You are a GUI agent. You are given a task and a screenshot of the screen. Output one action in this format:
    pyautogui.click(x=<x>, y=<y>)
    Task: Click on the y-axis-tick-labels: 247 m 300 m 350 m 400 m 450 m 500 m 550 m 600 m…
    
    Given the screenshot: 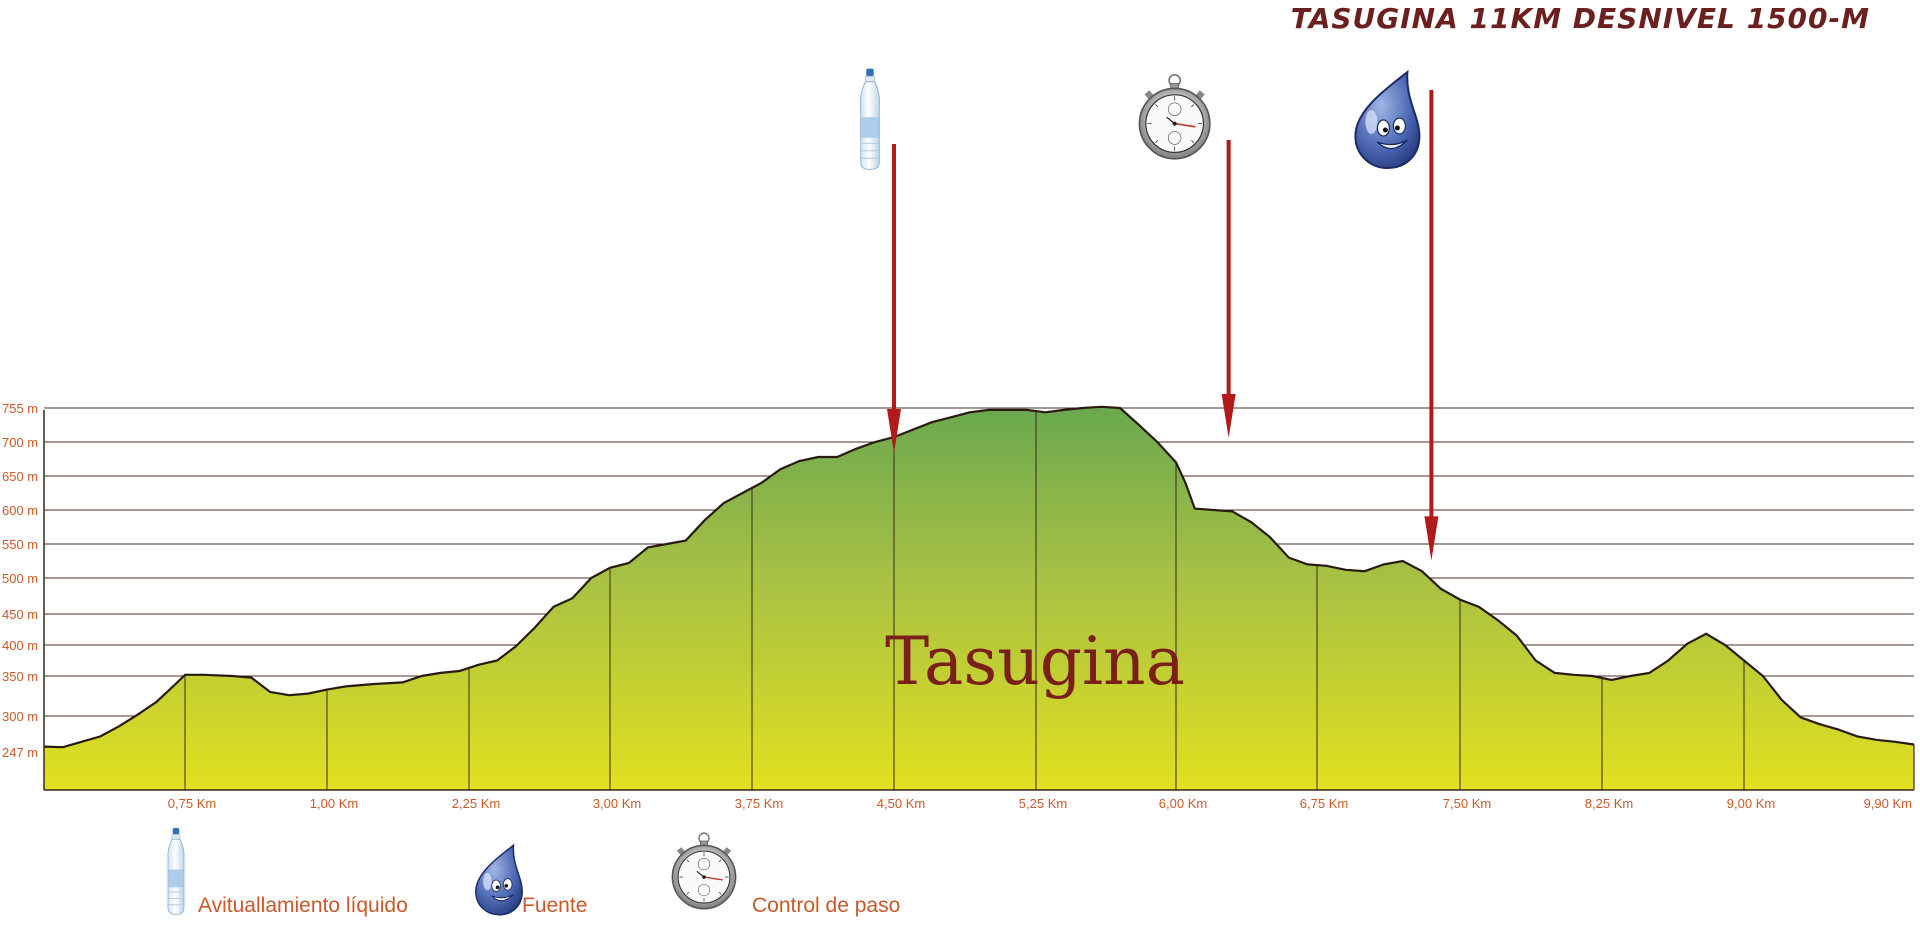 What is the action you would take?
    pyautogui.click(x=20, y=580)
    